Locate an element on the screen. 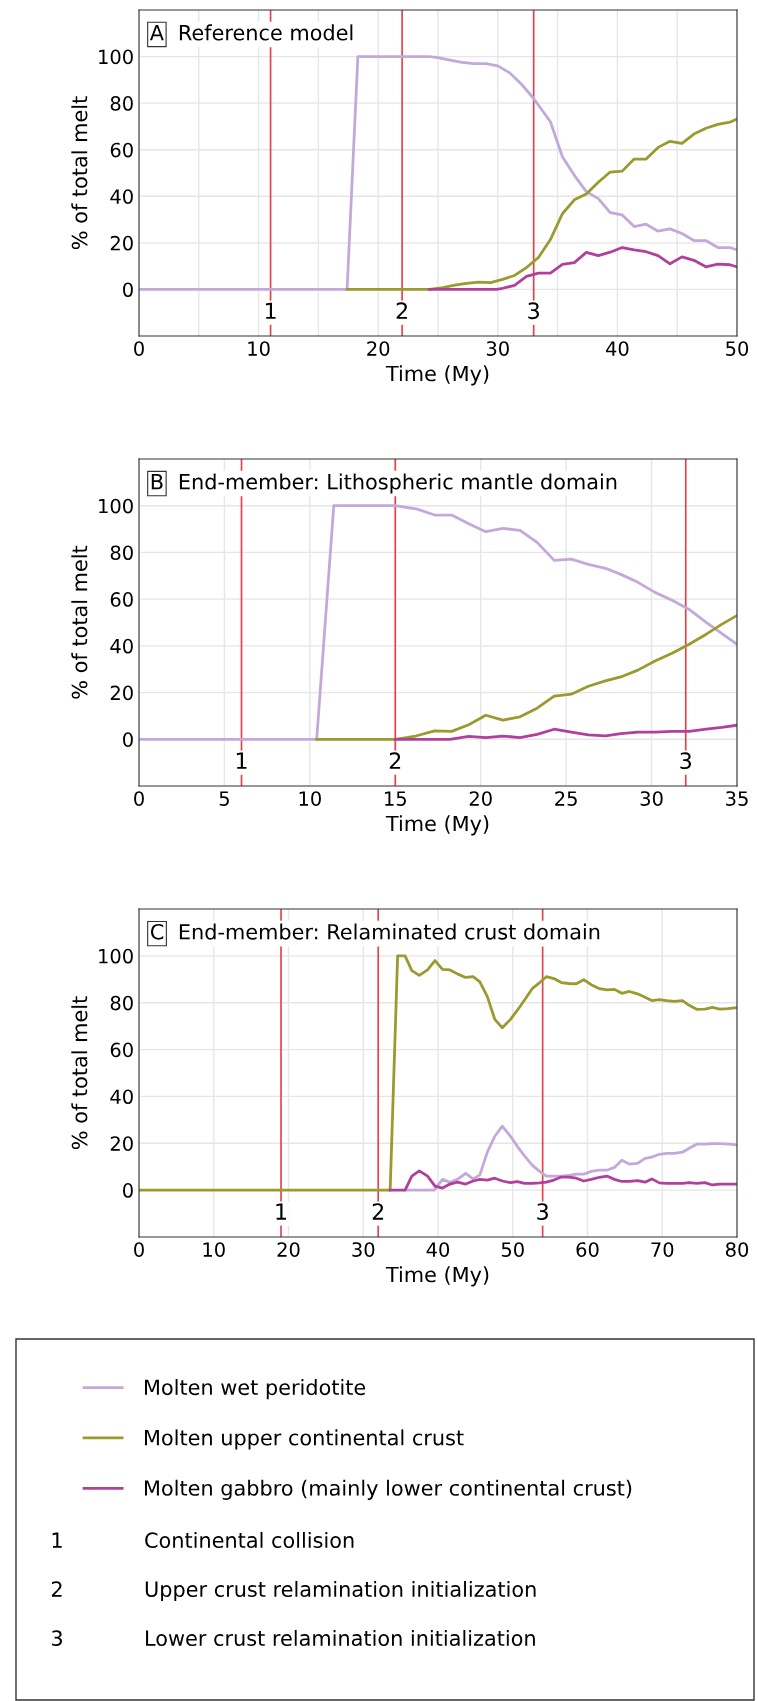  x-tick-label: 80 is located at coordinates (737, 1249).